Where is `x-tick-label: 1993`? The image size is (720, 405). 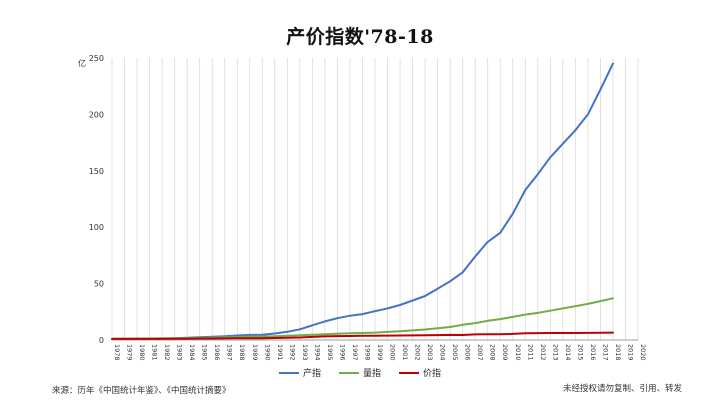 x-tick-label: 1993 is located at coordinates (305, 352).